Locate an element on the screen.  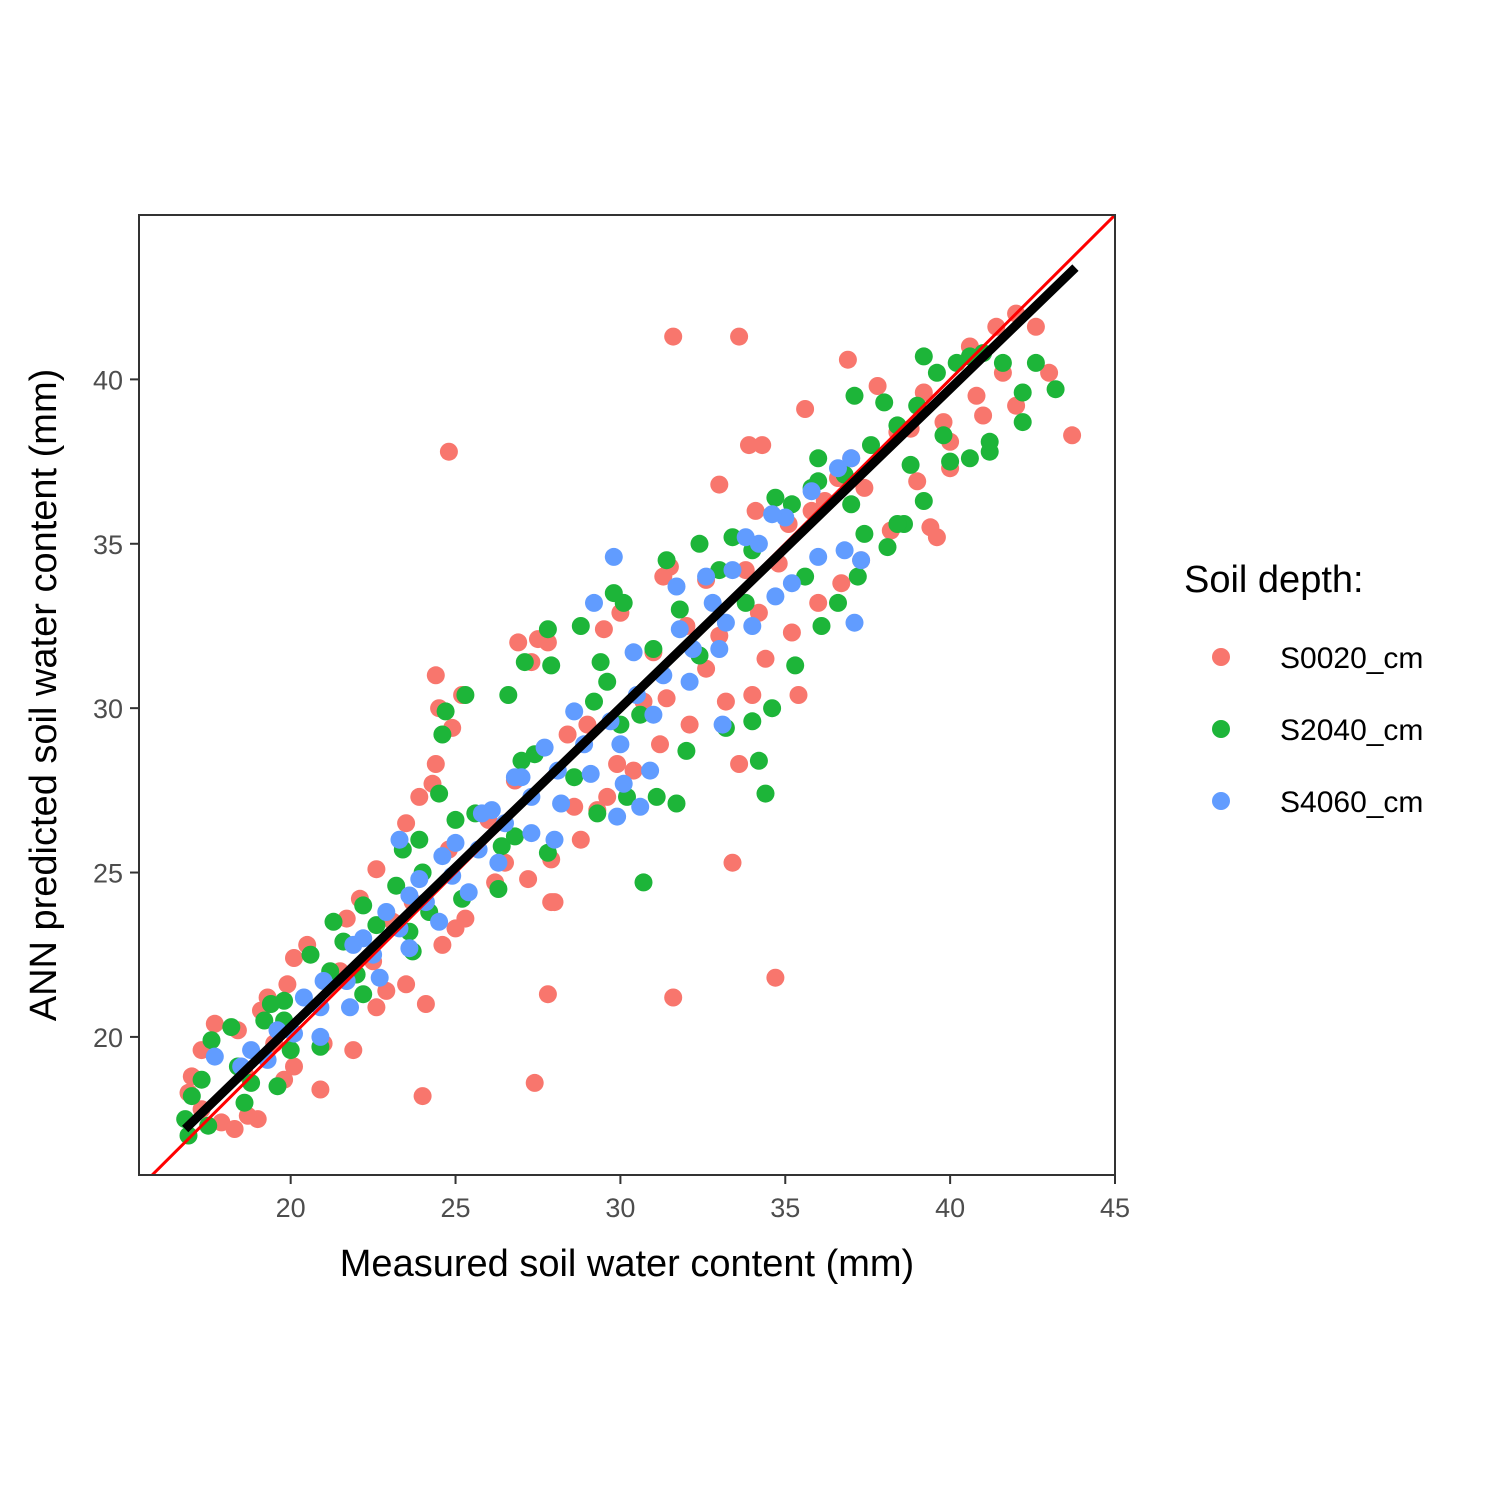
y-tick-label: 20 is located at coordinates (108, 1038).